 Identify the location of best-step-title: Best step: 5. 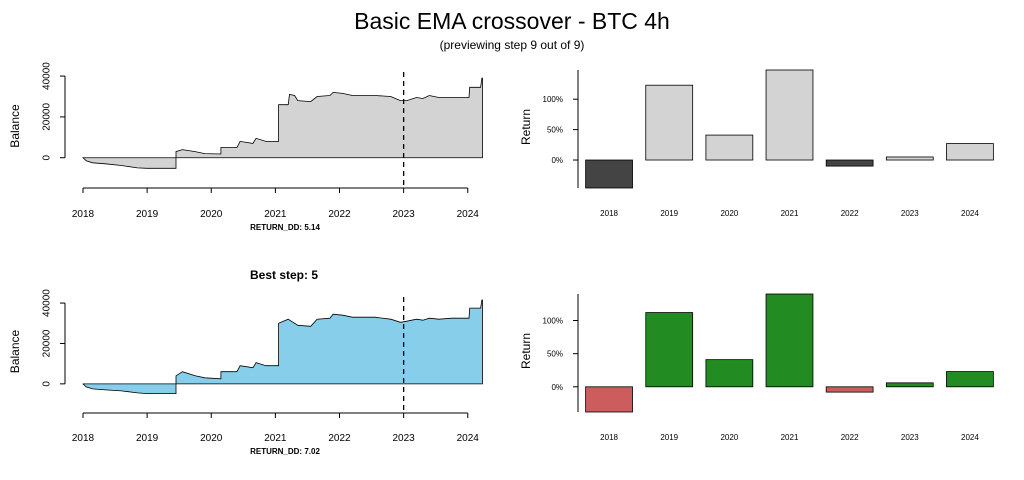
(284, 275).